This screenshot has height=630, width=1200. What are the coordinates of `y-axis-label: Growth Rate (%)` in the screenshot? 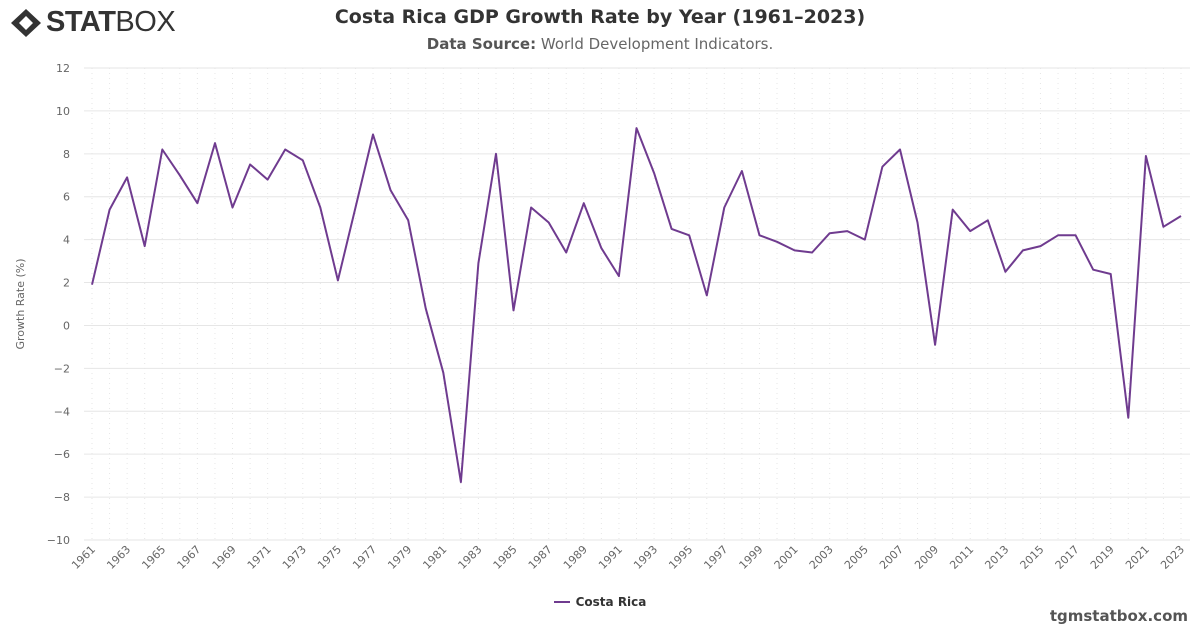 It's located at (20, 303).